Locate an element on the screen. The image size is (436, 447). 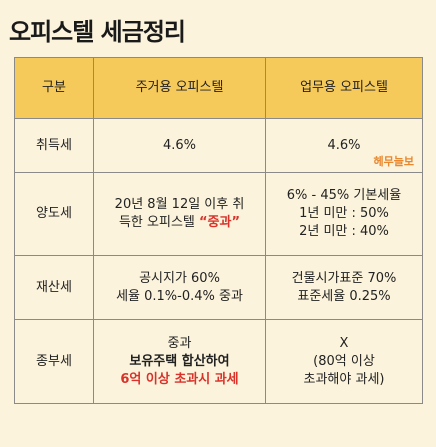
value-line: 6% - 45% 기본세율 is located at coordinates (344, 195).